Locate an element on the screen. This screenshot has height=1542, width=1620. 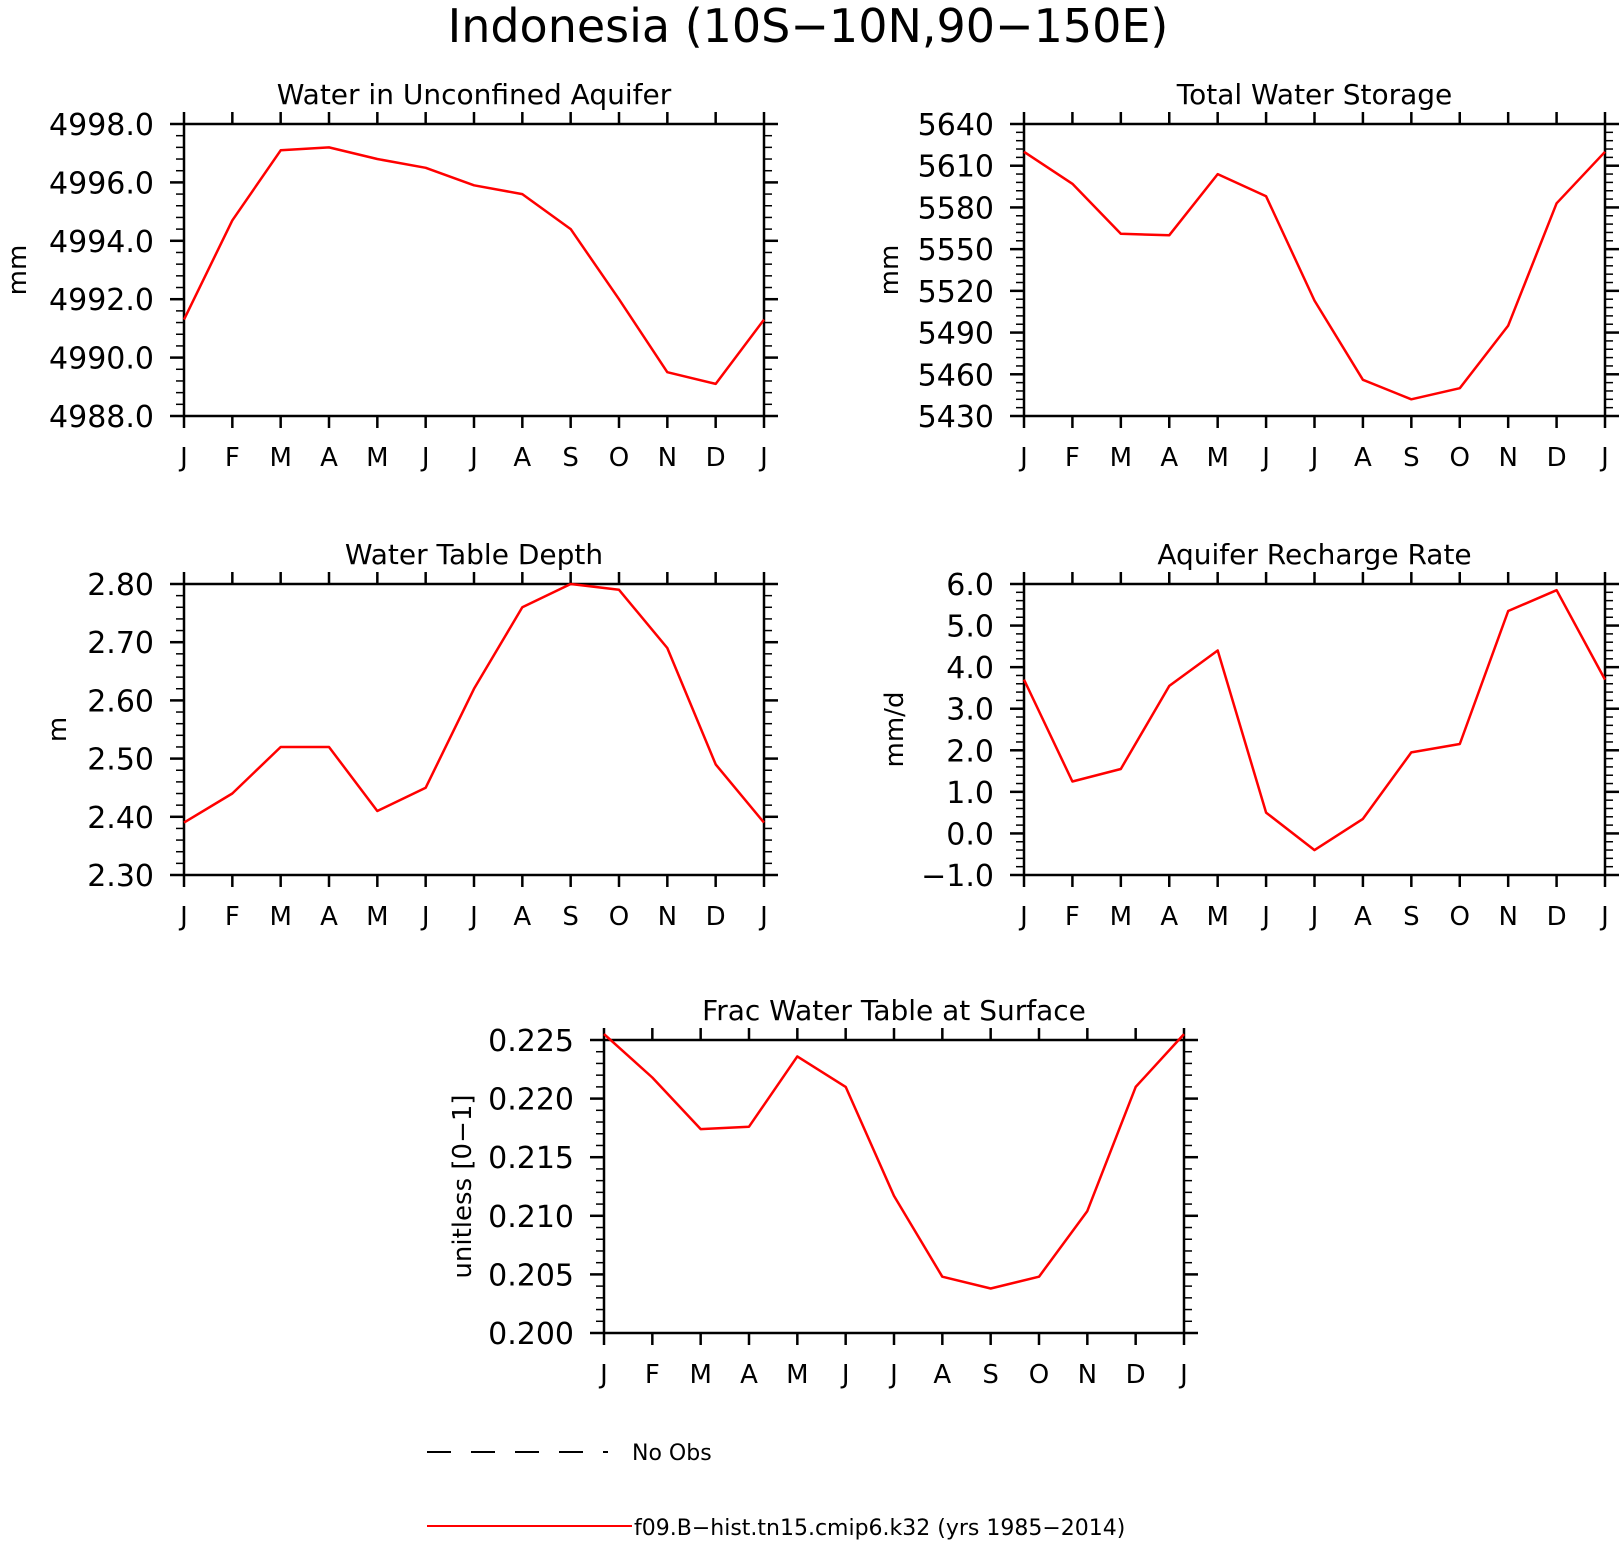
y-tick-label: 1.0 is located at coordinates (970, 793).